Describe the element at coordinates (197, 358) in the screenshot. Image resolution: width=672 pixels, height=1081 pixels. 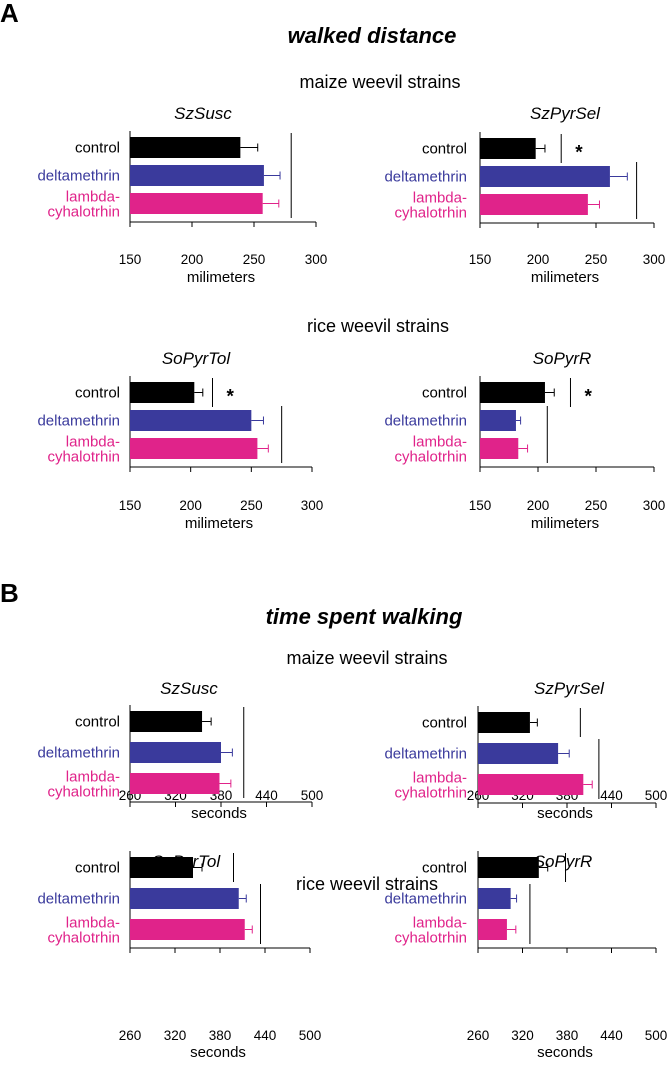
I see `chart-title: SoPyrTol` at that location.